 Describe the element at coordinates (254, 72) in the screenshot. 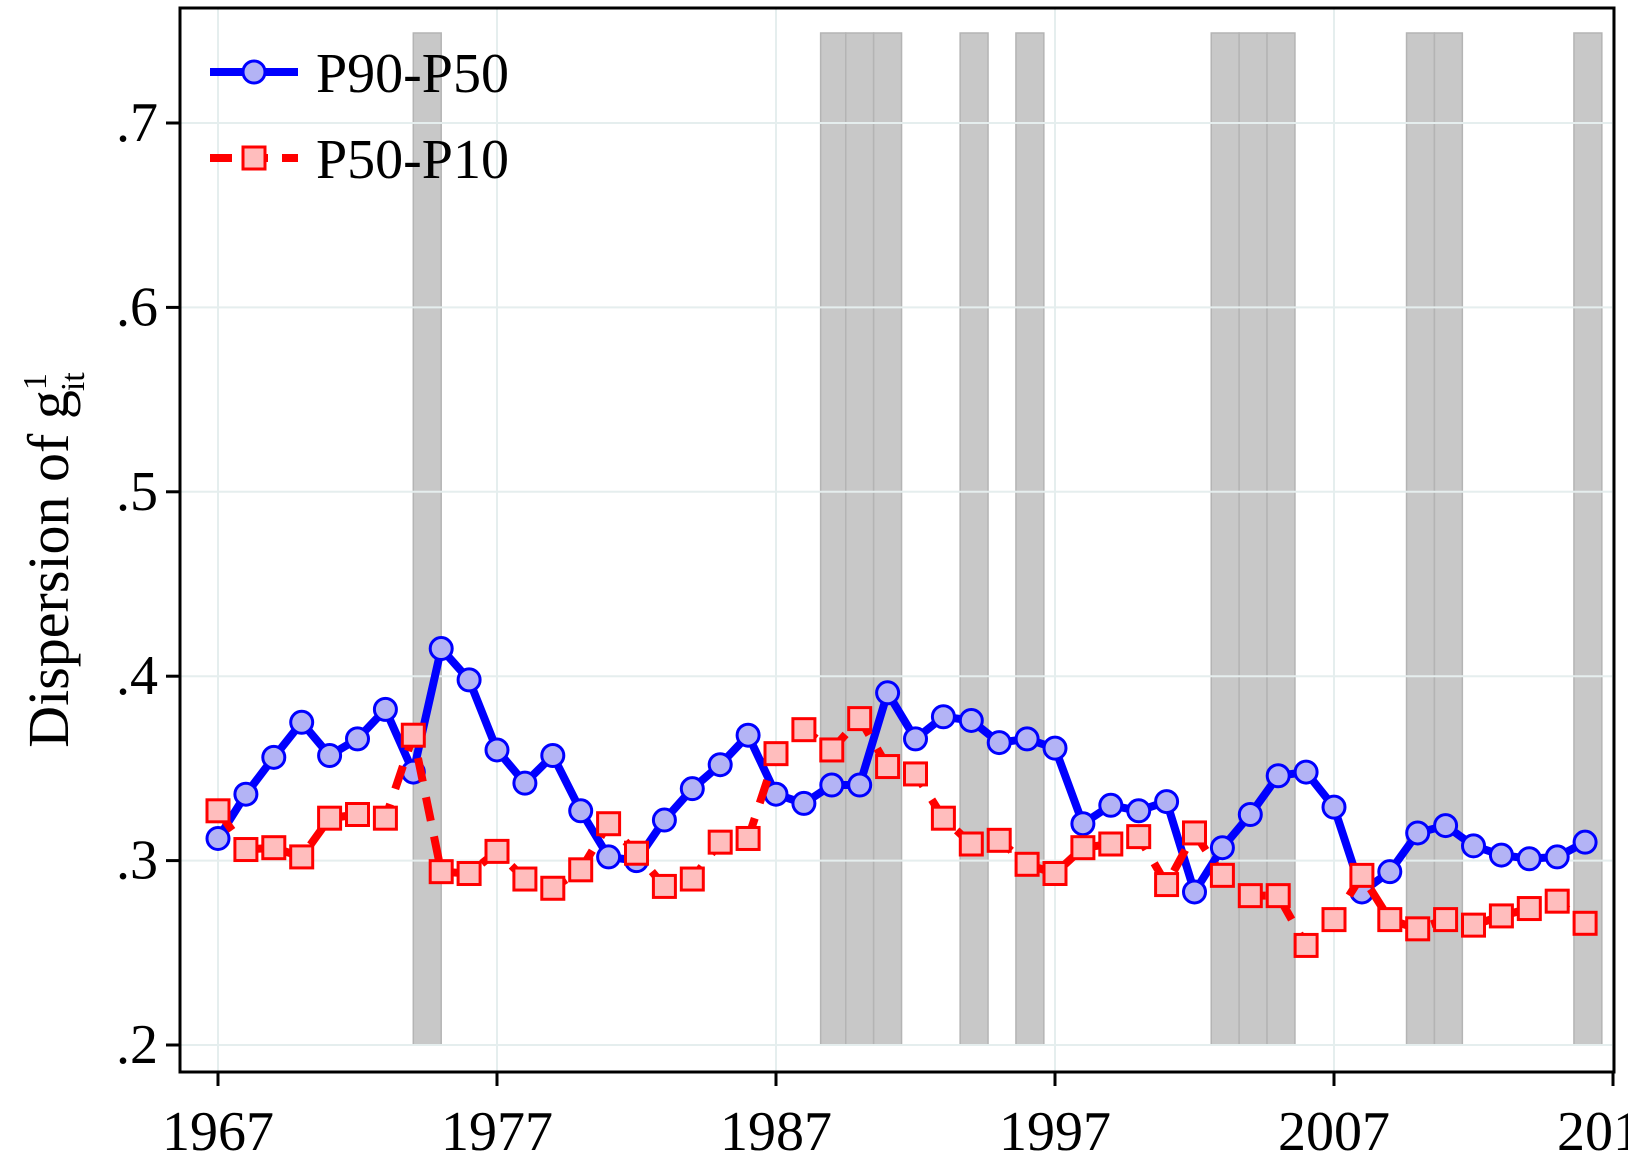

I see `legend-swatch-marker-p90-p50` at that location.